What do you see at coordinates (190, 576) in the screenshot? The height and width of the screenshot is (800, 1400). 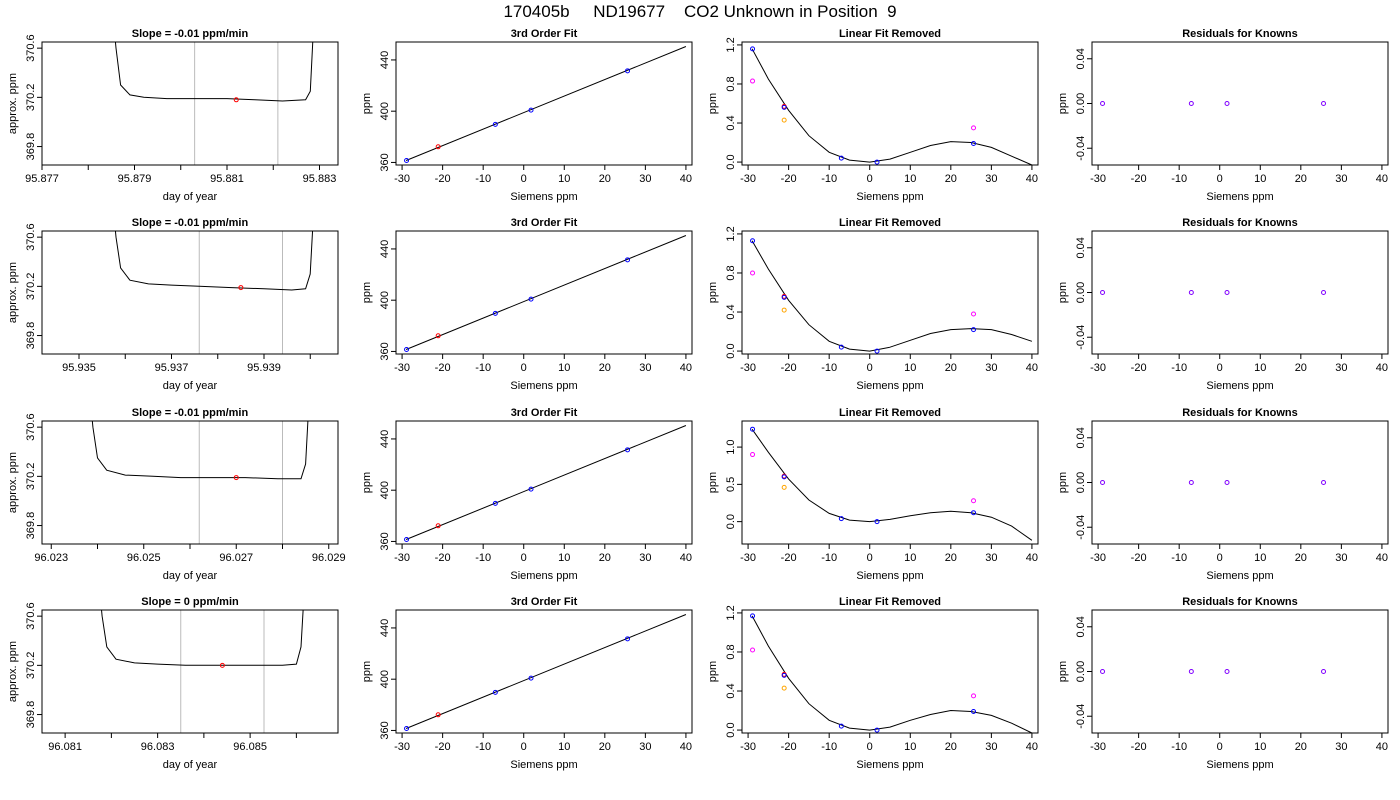 I see `x-axis-label: day of year` at bounding box center [190, 576].